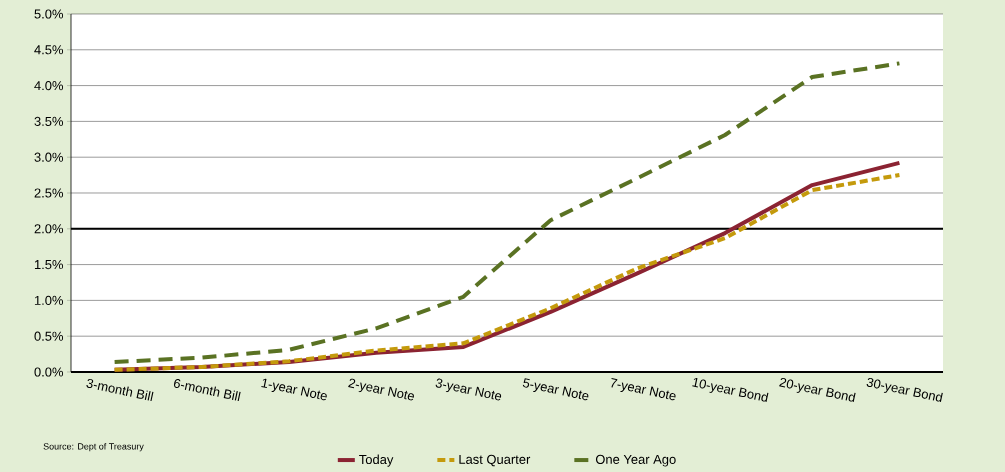  What do you see at coordinates (49, 50) in the screenshot?
I see `y-tick-label: 4.5%` at bounding box center [49, 50].